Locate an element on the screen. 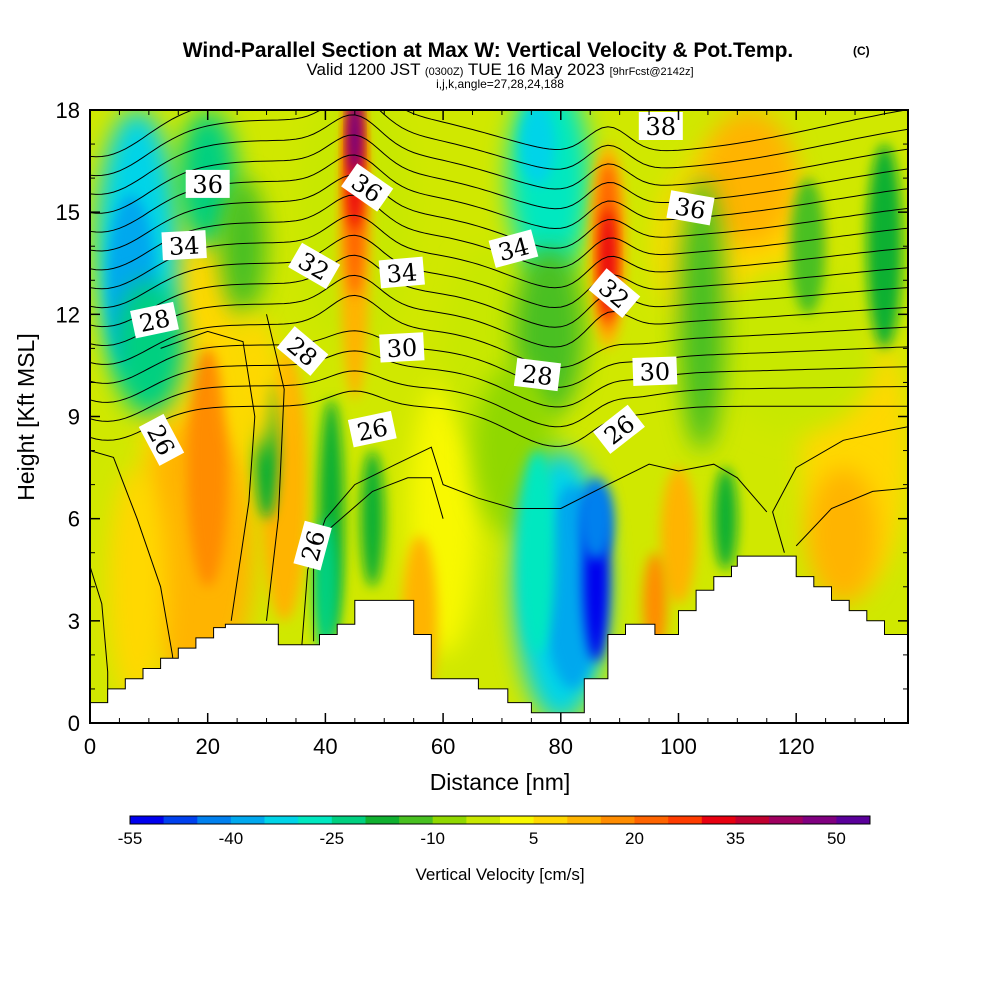  x-tick-label: 80 is located at coordinates (561, 746).